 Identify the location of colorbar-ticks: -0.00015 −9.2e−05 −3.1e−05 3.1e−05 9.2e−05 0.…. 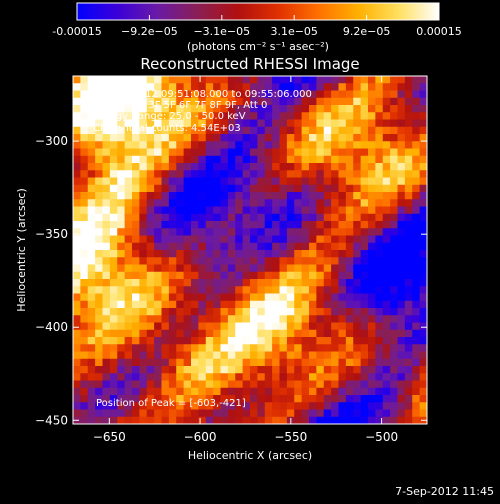
(257, 26).